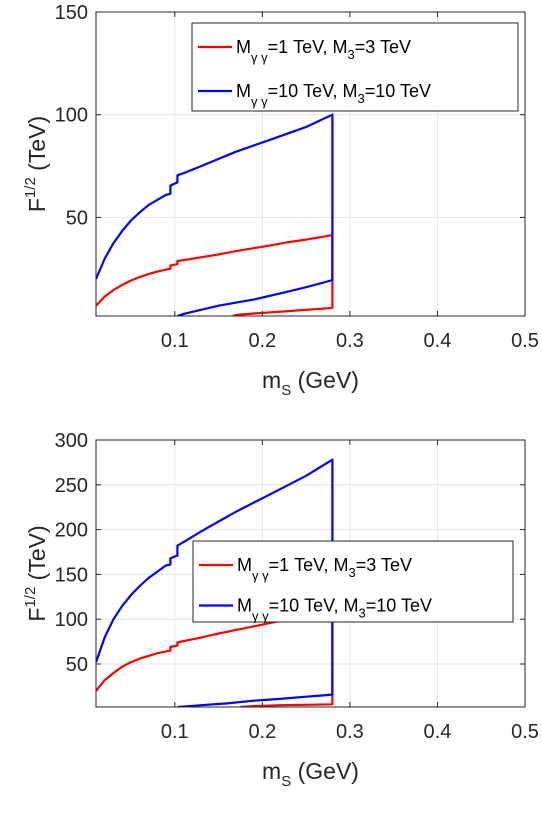 The image size is (542, 822). Describe the element at coordinates (71, 486) in the screenshot. I see `y-tick-label: 250` at that location.